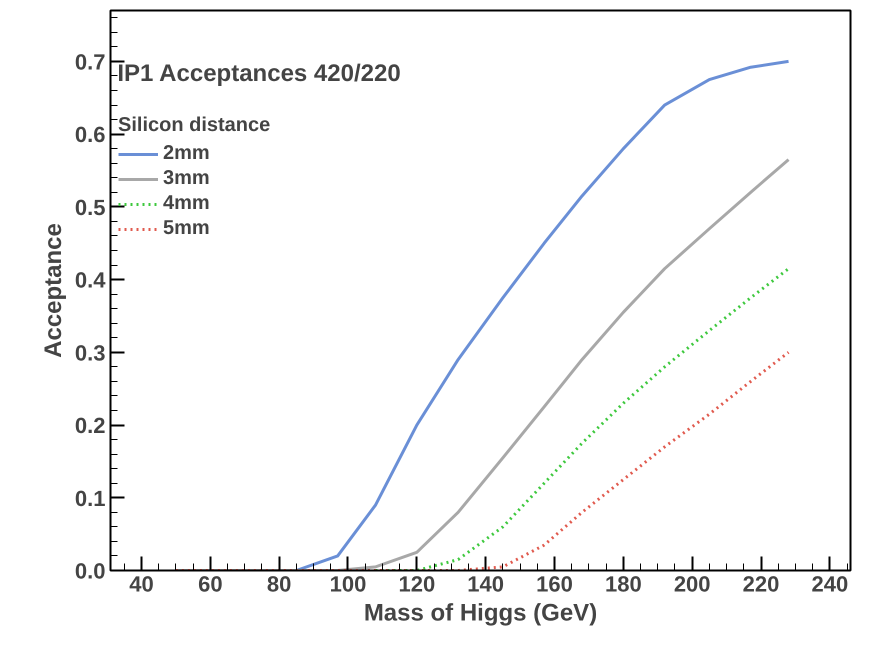 The height and width of the screenshot is (658, 879). Describe the element at coordinates (554, 584) in the screenshot. I see `x-tick-label: 160` at that location.